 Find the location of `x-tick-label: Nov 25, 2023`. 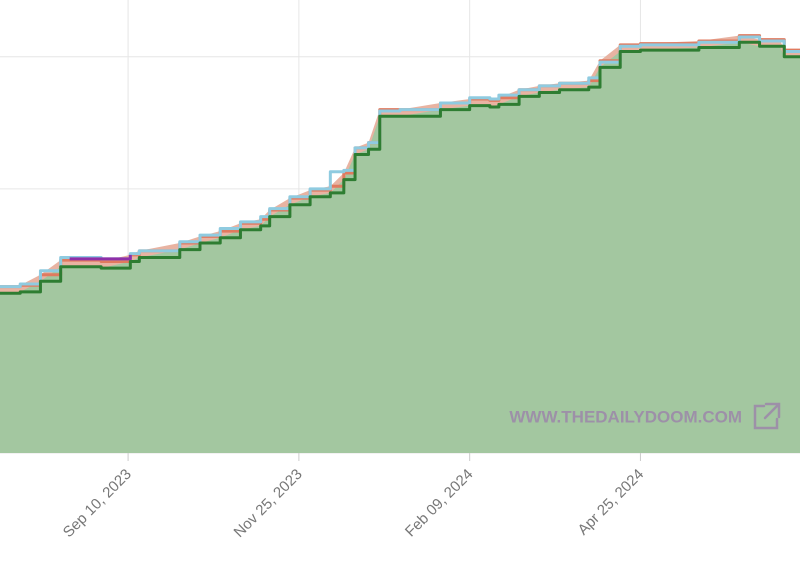

x-tick-label: Nov 25, 2023 is located at coordinates (268, 503).